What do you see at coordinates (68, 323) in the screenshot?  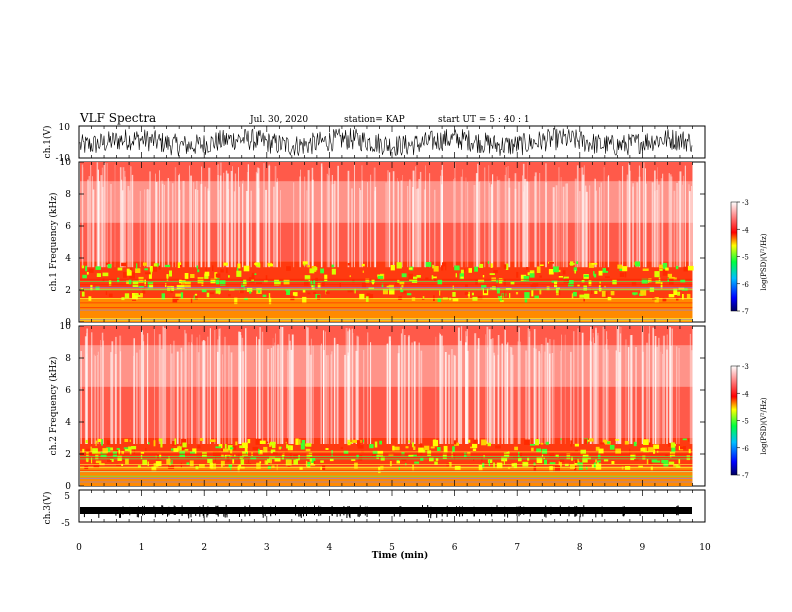 I see `y-tick-label: 0` at bounding box center [68, 323].